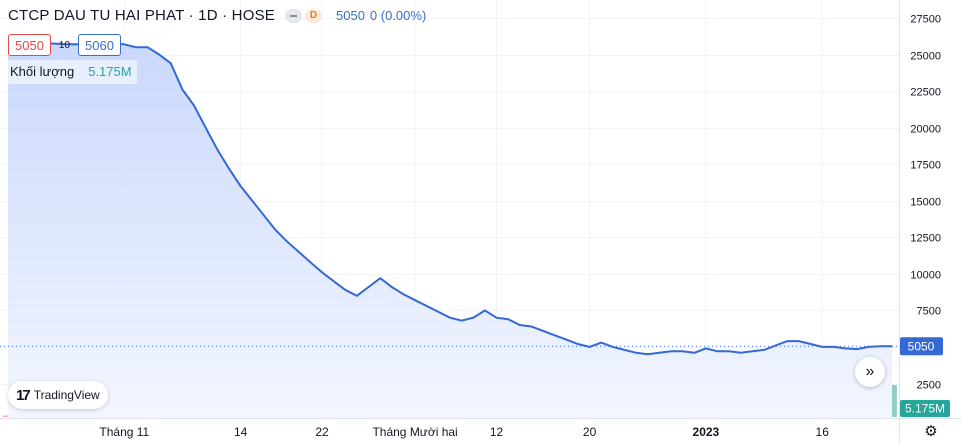 The image size is (961, 444). I want to click on market-status-icon, so click(293, 15).